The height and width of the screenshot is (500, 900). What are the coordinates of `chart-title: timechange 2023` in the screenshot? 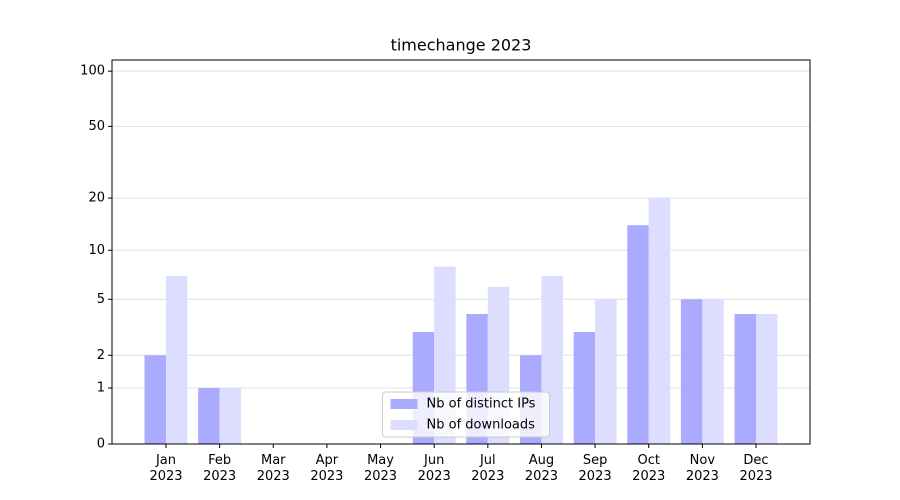 It's located at (461, 45).